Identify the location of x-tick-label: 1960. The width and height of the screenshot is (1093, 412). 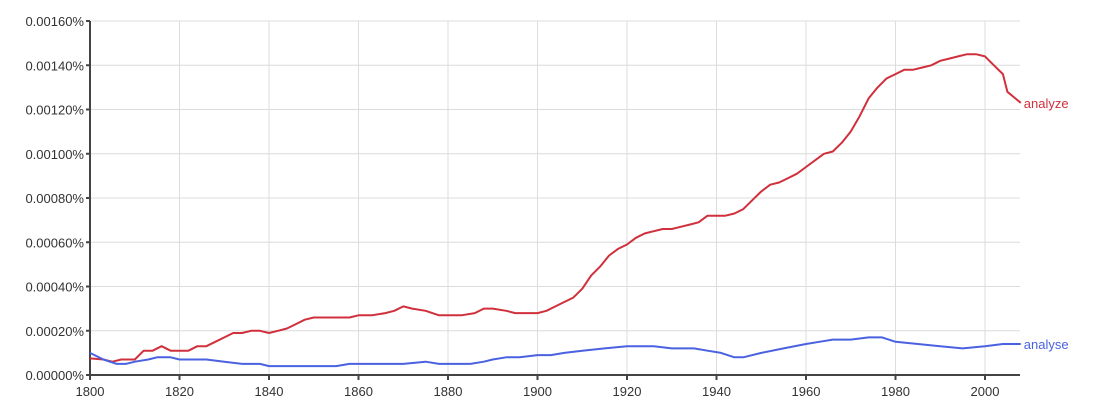
(806, 391).